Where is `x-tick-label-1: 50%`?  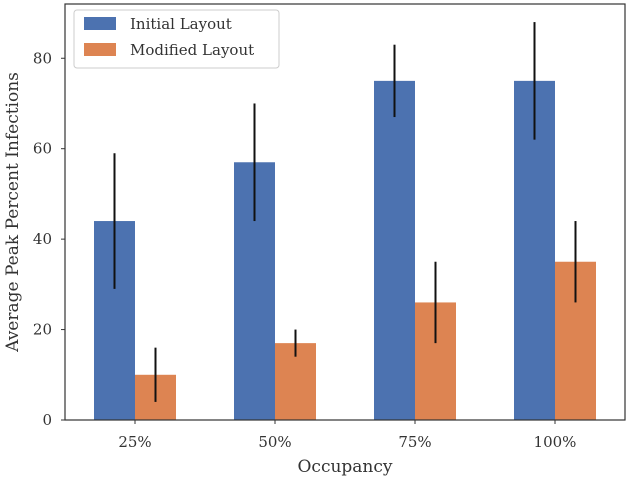 x-tick-label-1: 50% is located at coordinates (274, 442).